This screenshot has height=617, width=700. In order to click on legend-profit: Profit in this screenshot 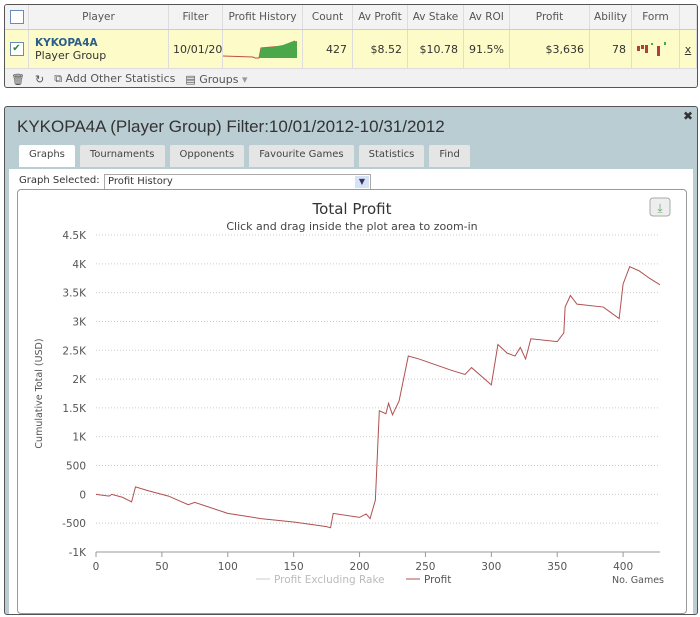, I will do `click(437, 580)`.